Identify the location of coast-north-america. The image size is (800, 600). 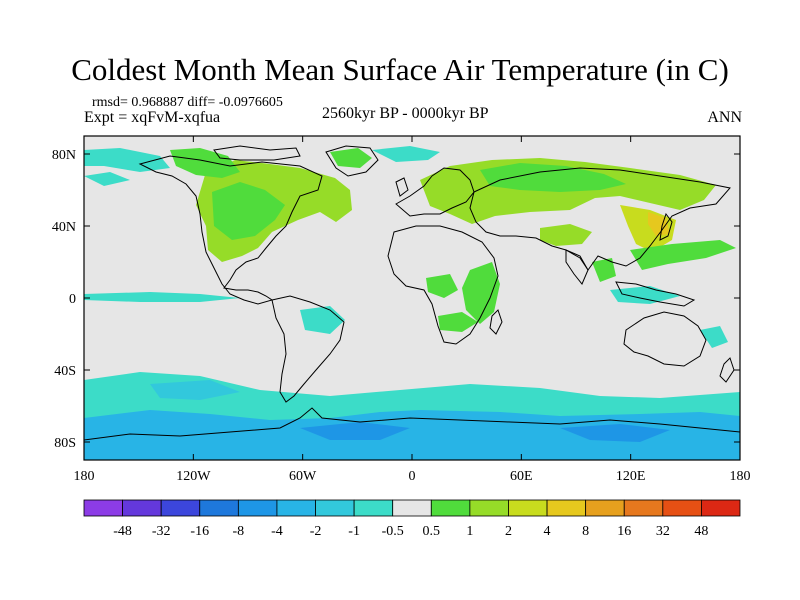
(230, 230).